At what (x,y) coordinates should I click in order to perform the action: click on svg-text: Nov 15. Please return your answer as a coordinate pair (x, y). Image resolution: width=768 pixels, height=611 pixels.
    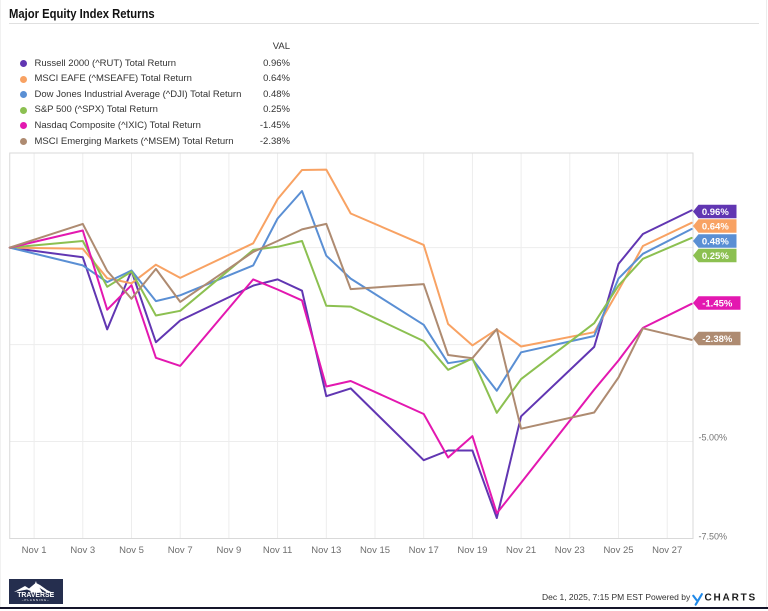
    Looking at the image, I should click on (375, 550).